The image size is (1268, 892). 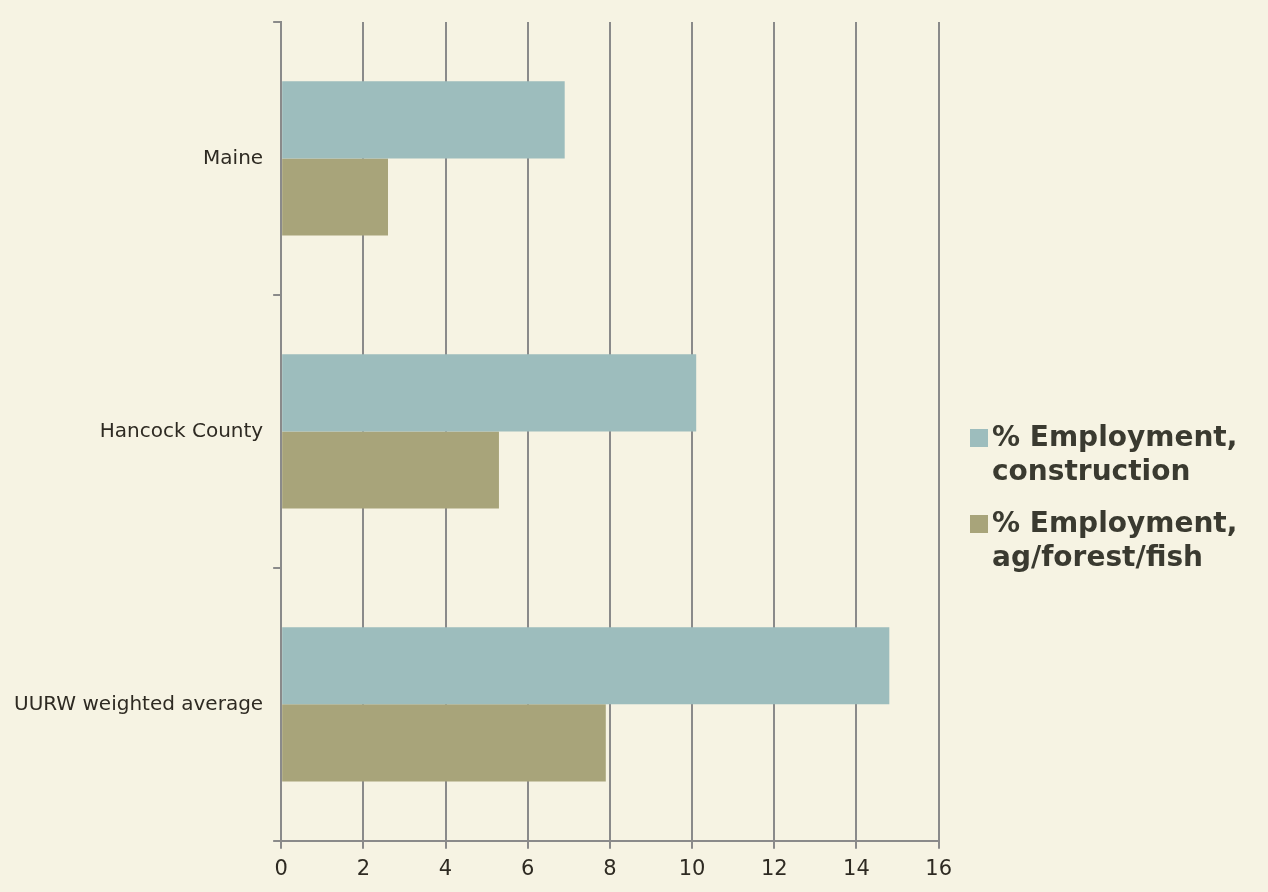 I want to click on x-tick-label: 2, so click(x=363, y=867).